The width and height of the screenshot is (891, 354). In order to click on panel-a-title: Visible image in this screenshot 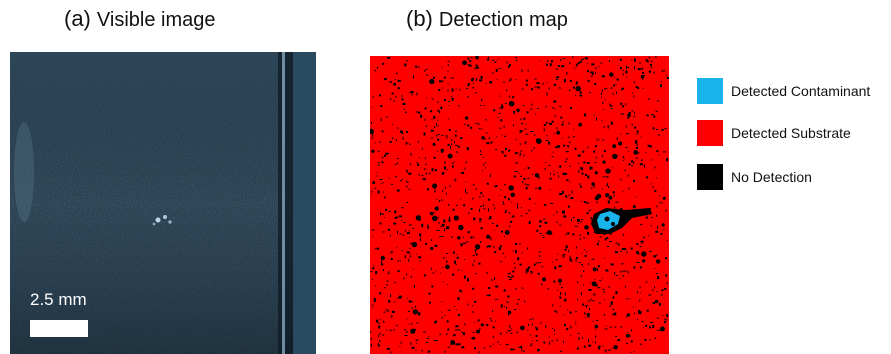, I will do `click(156, 20)`.